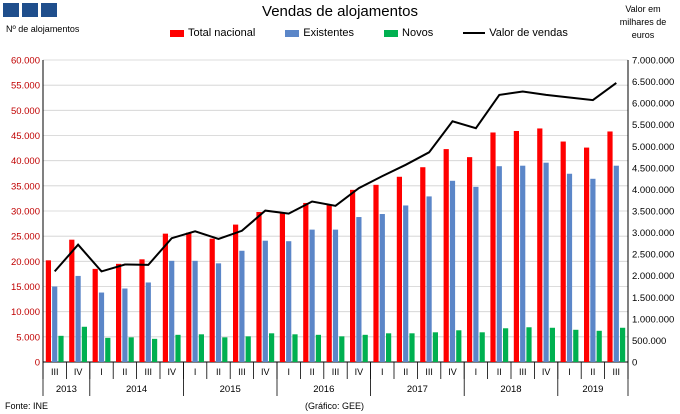 The height and width of the screenshot is (414, 680). I want to click on y-tick-label: 20.000, so click(25, 262).